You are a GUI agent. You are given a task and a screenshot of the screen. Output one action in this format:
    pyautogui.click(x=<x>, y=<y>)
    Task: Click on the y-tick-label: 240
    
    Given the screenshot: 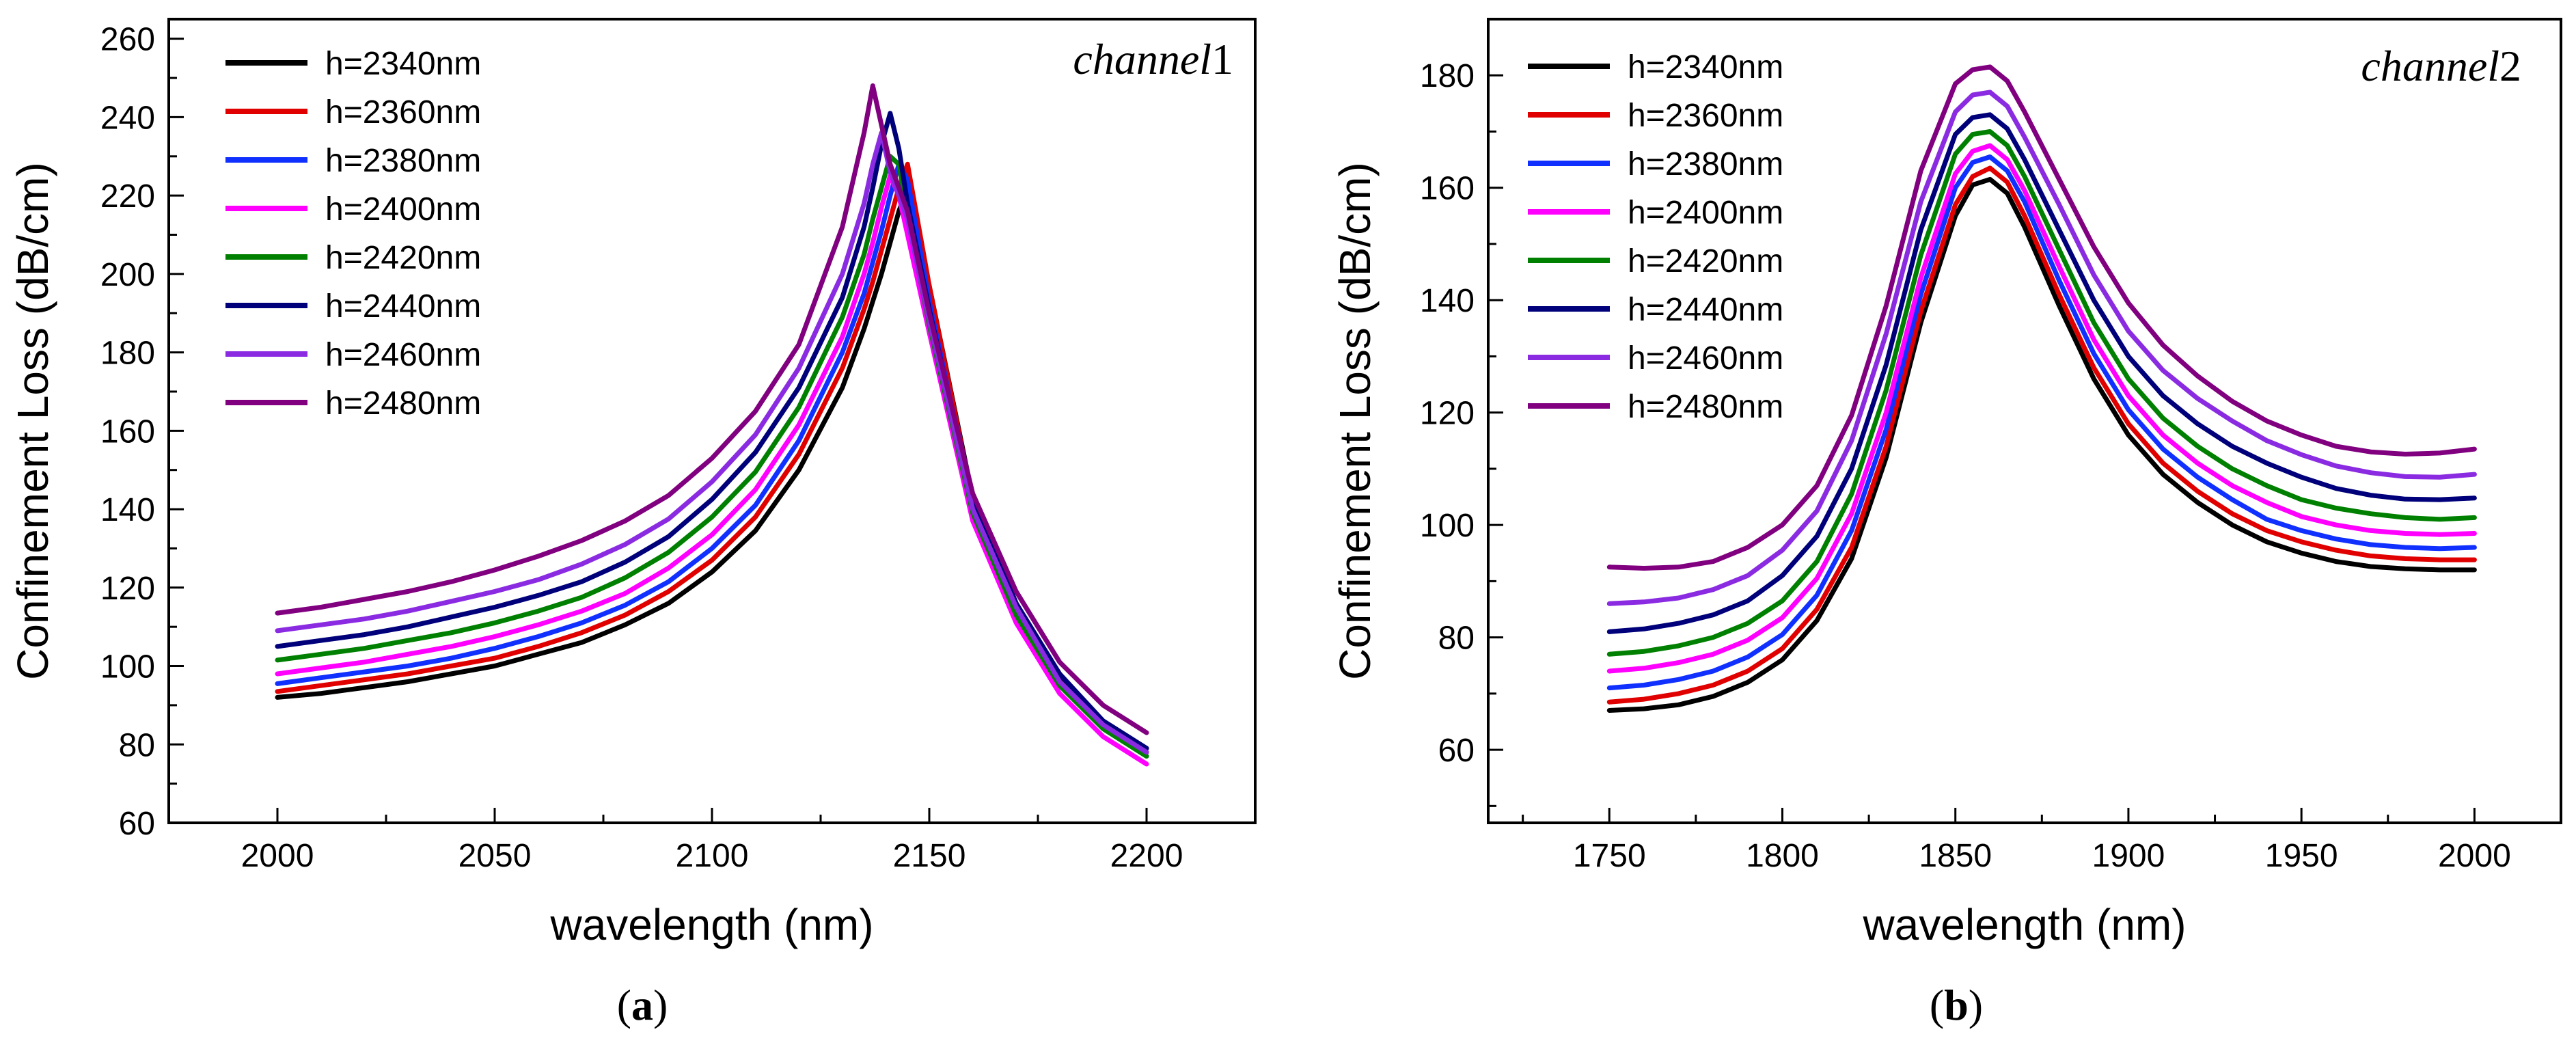 What is the action you would take?
    pyautogui.click(x=127, y=118)
    